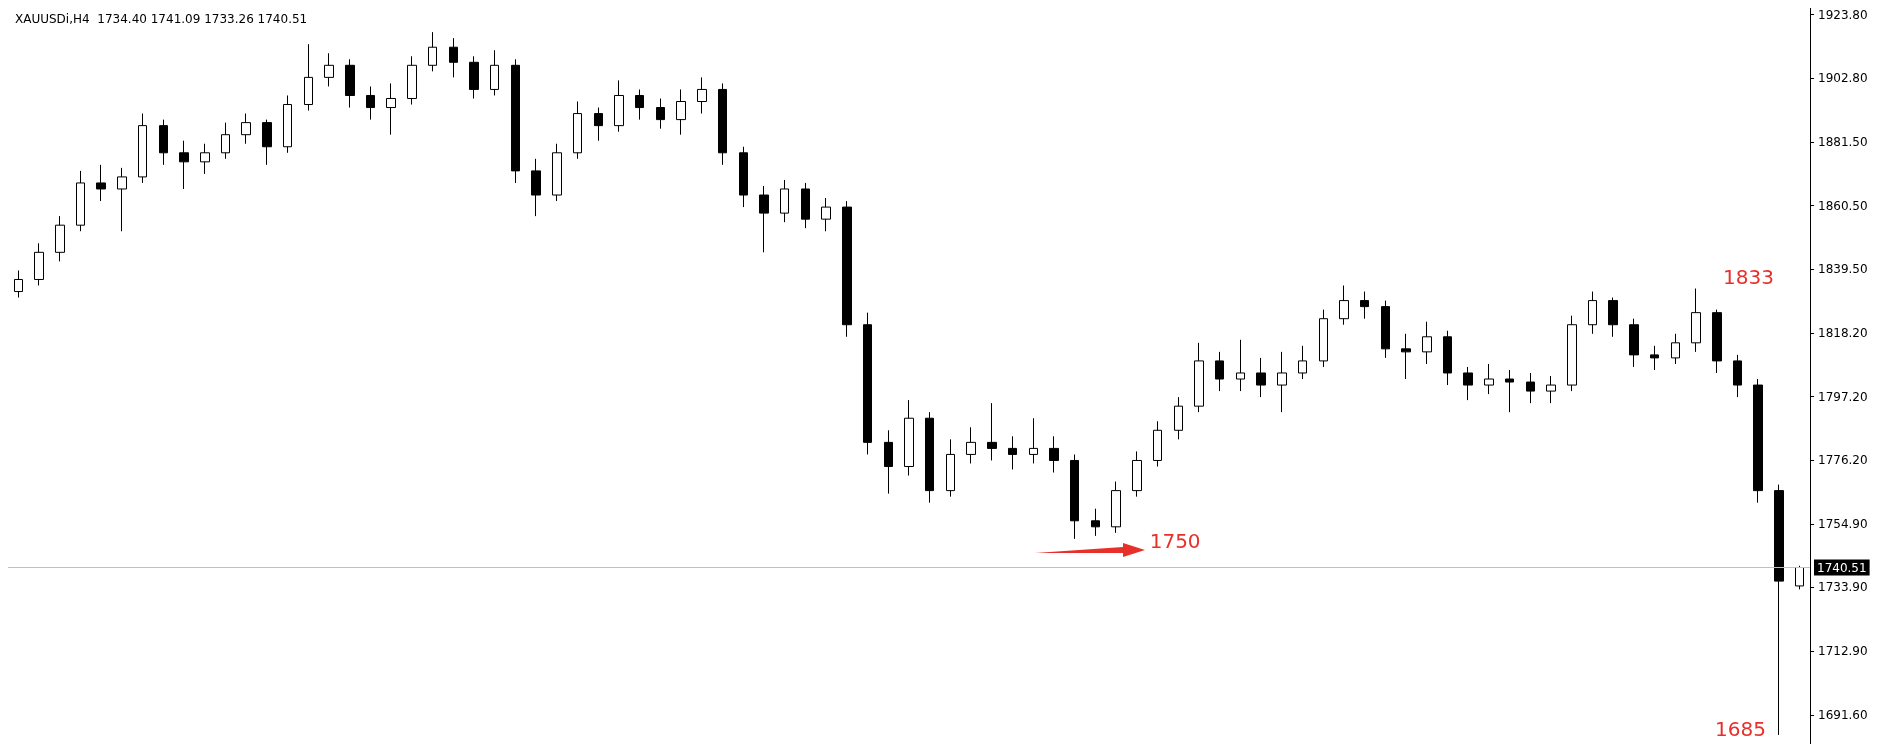  What do you see at coordinates (1843, 205) in the screenshot?
I see `y-tick-label: 1860.50` at bounding box center [1843, 205].